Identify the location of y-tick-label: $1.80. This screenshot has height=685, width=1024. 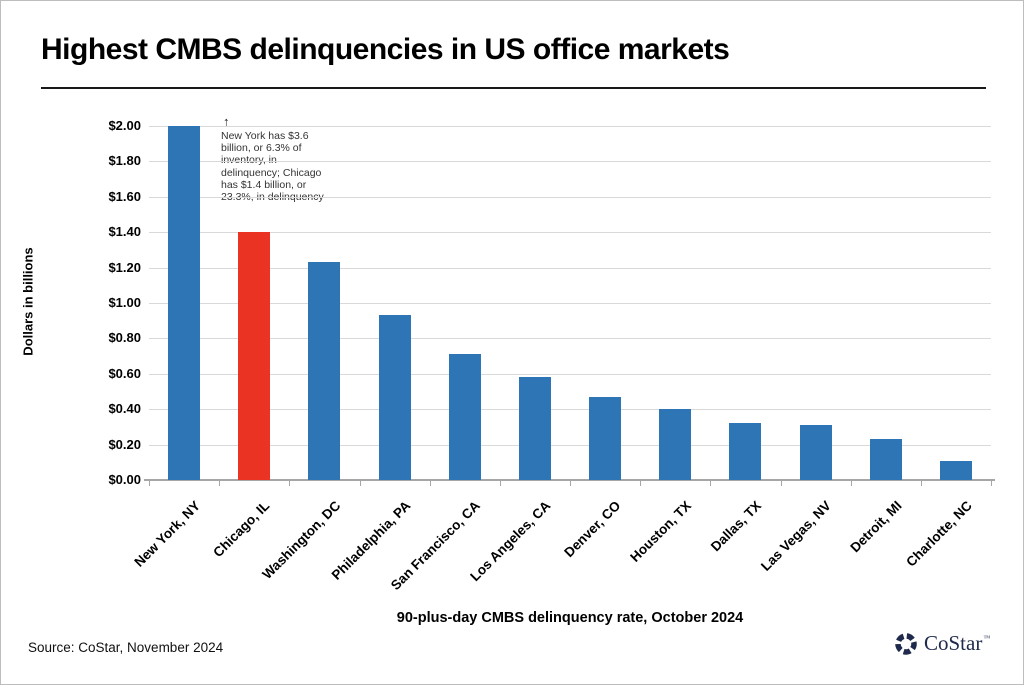
(124, 161).